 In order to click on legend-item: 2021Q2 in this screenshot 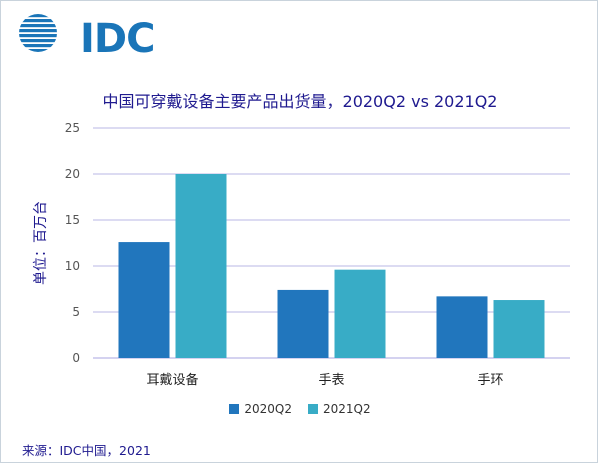, I will do `click(339, 409)`.